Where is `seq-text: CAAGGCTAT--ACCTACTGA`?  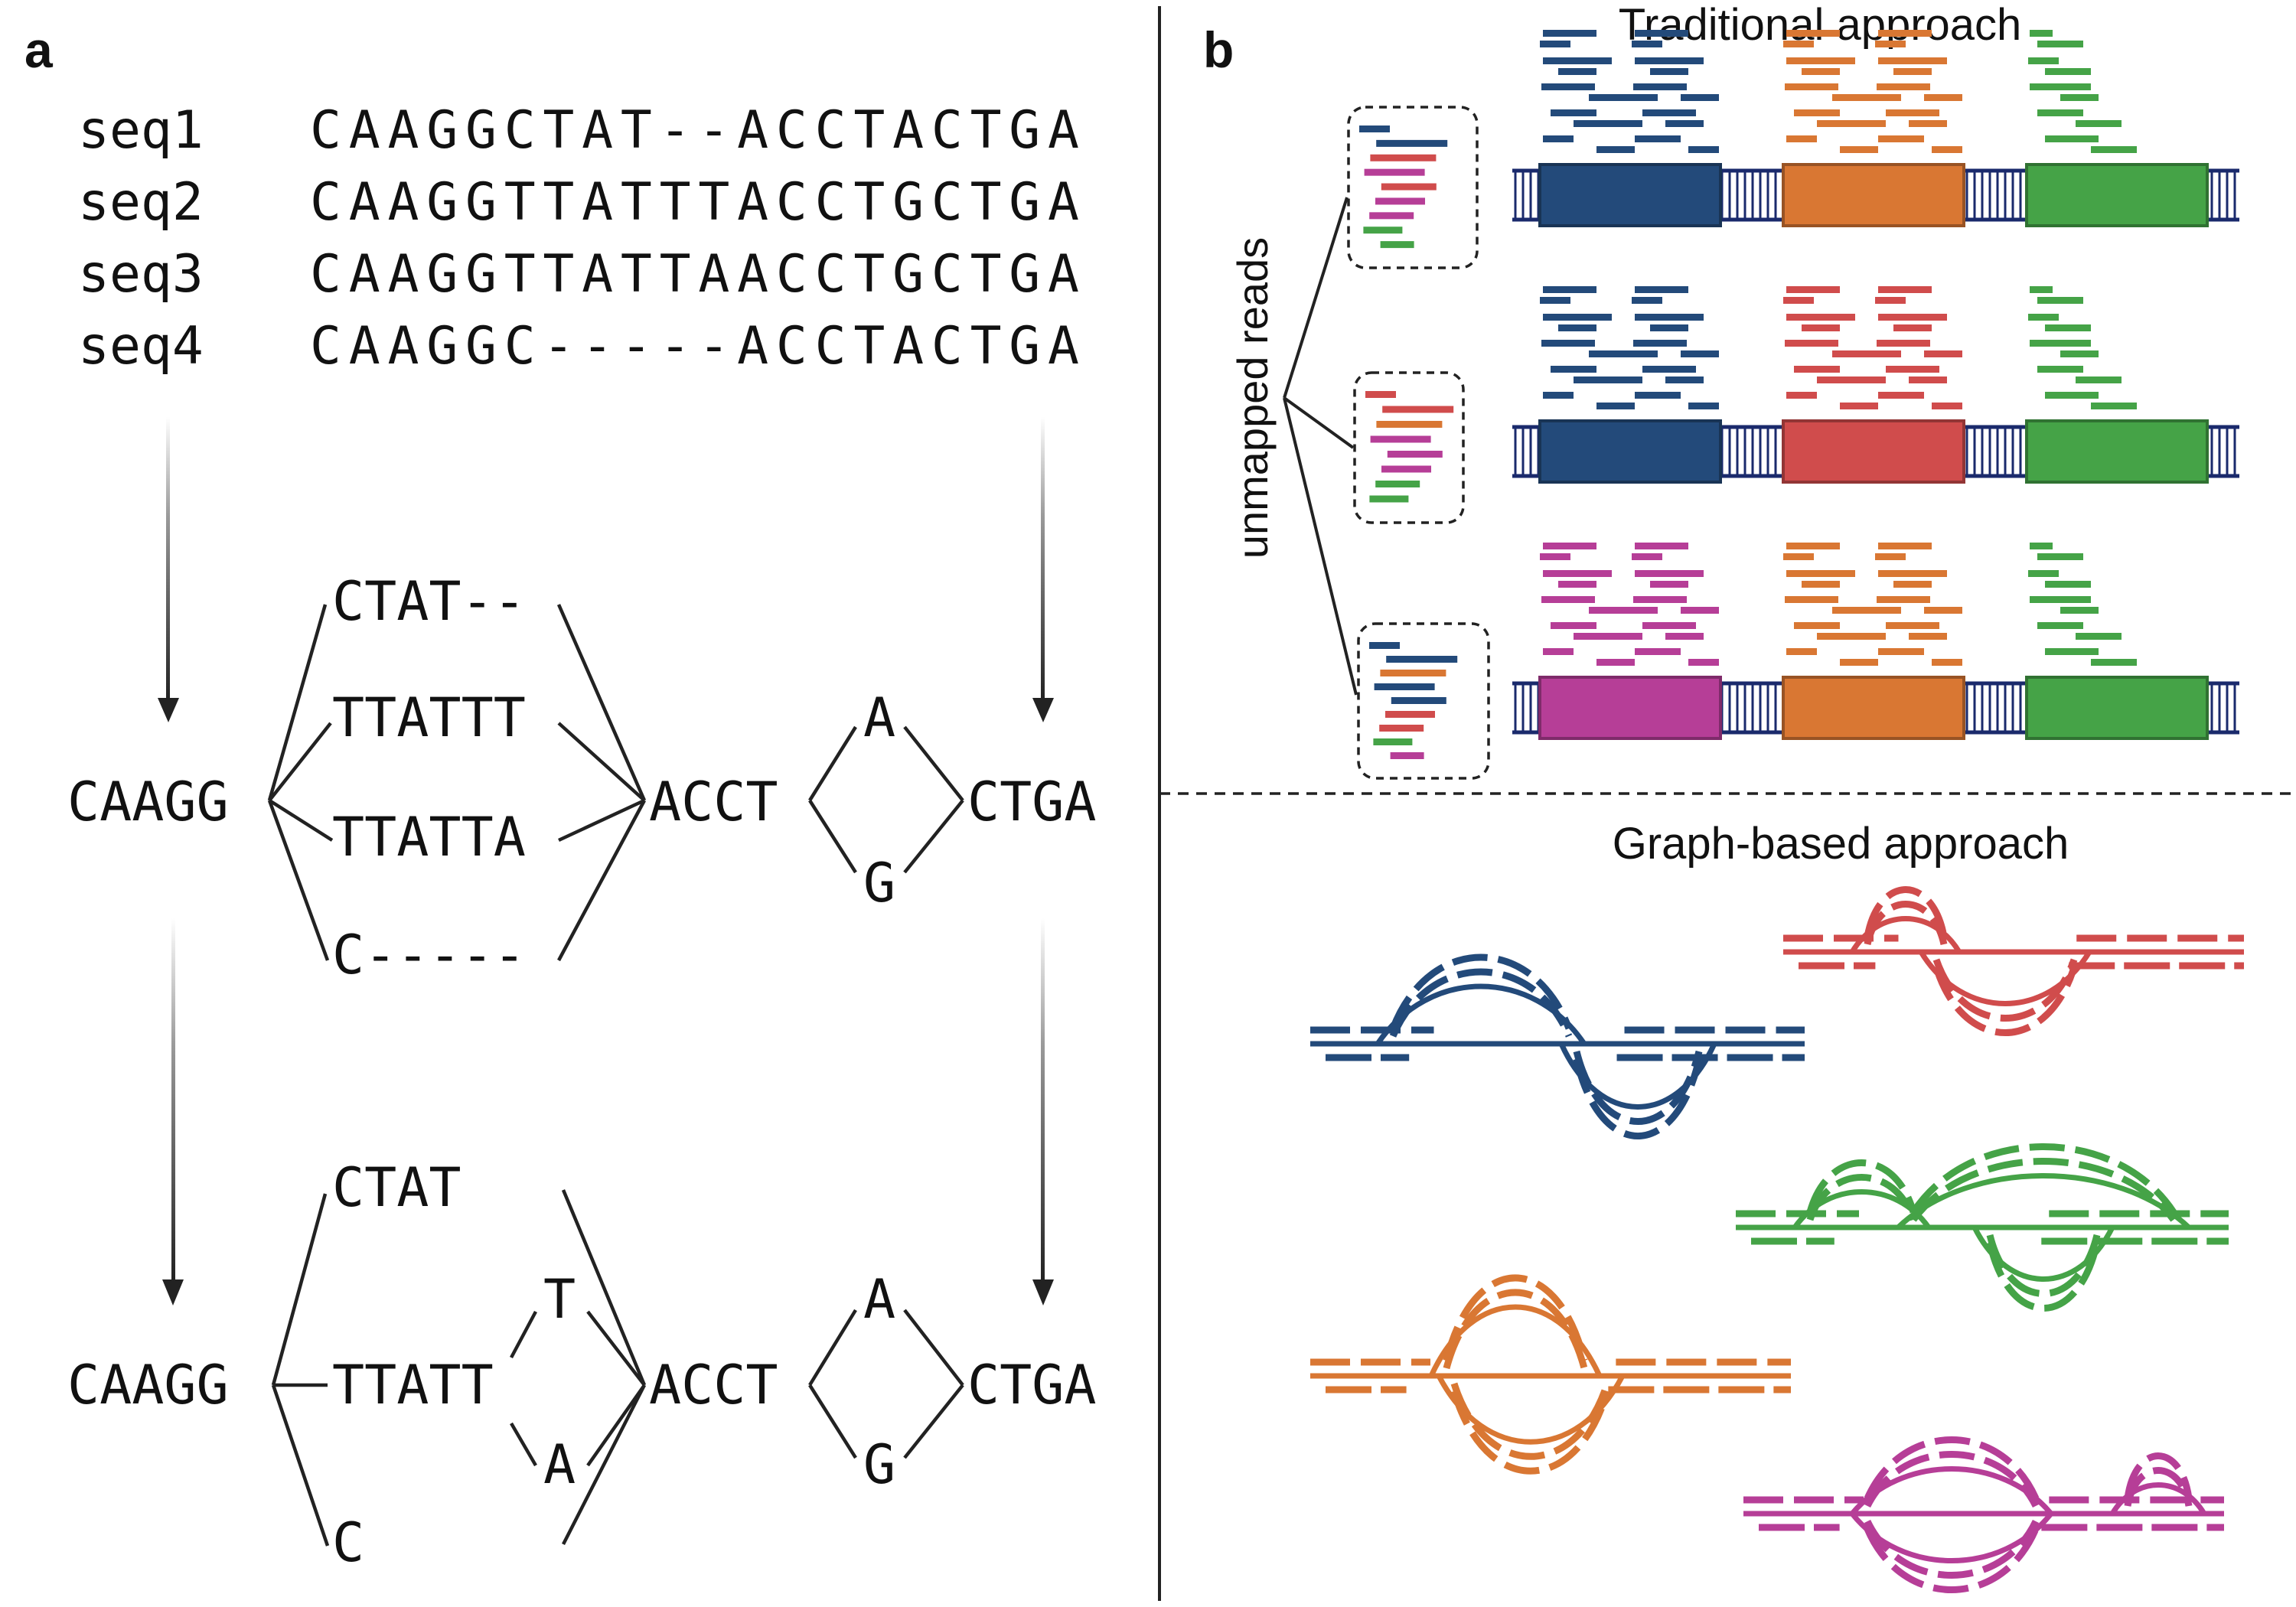
seq-text: CAAGGCTAT--ACCTACTGA is located at coordinates (694, 130).